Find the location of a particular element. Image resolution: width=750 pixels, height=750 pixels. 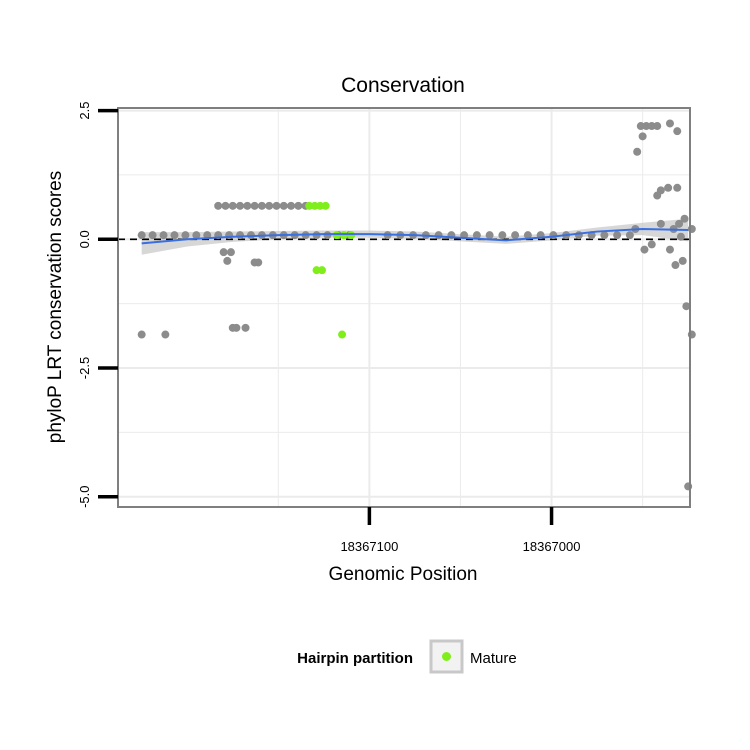

x-tick-label: 18367100 is located at coordinates (369, 546).